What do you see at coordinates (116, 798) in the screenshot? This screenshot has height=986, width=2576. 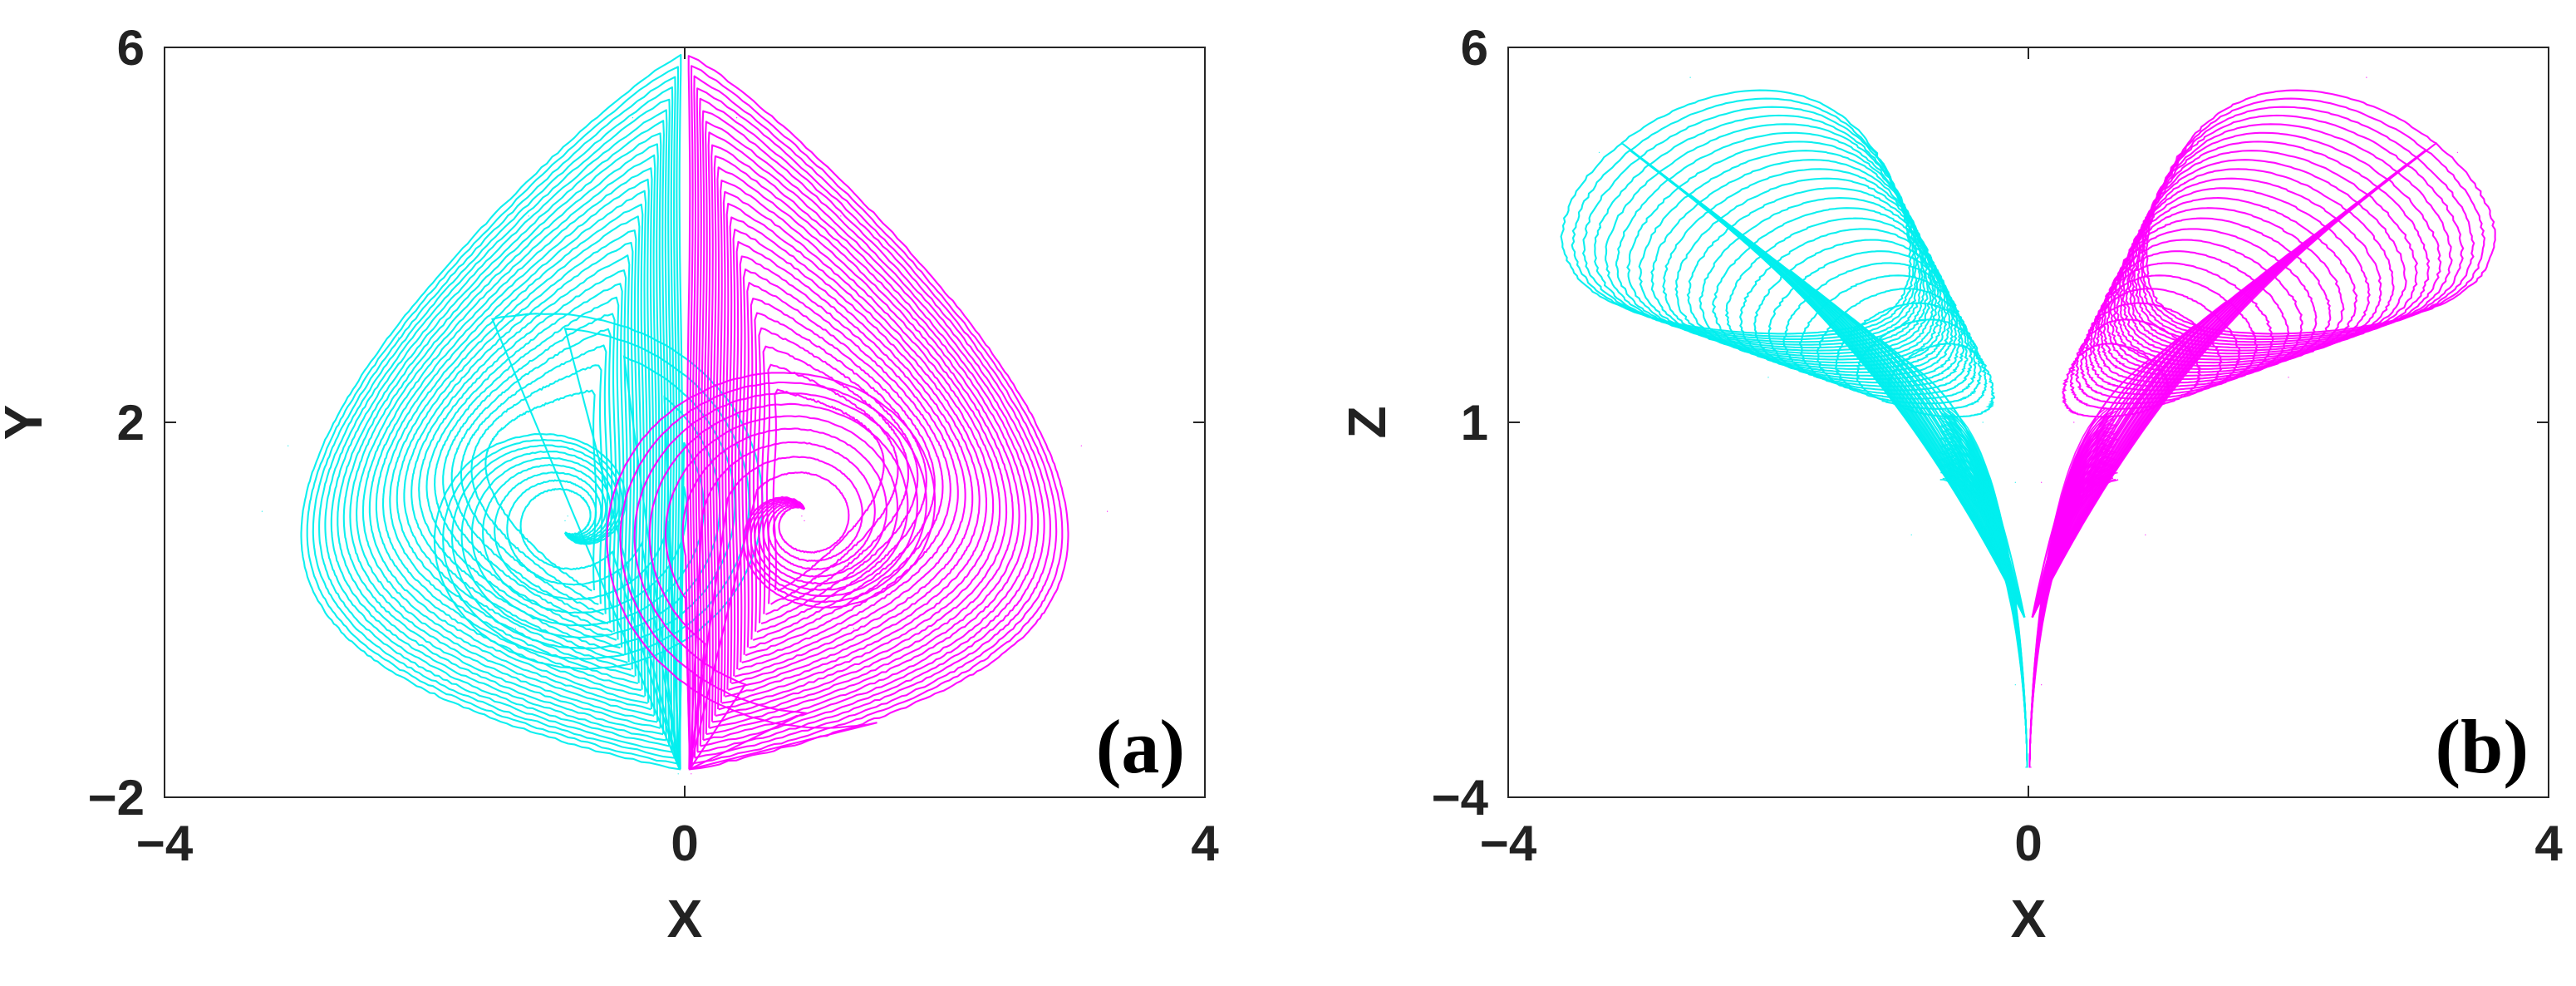 I see `y-tick-label: −2` at bounding box center [116, 798].